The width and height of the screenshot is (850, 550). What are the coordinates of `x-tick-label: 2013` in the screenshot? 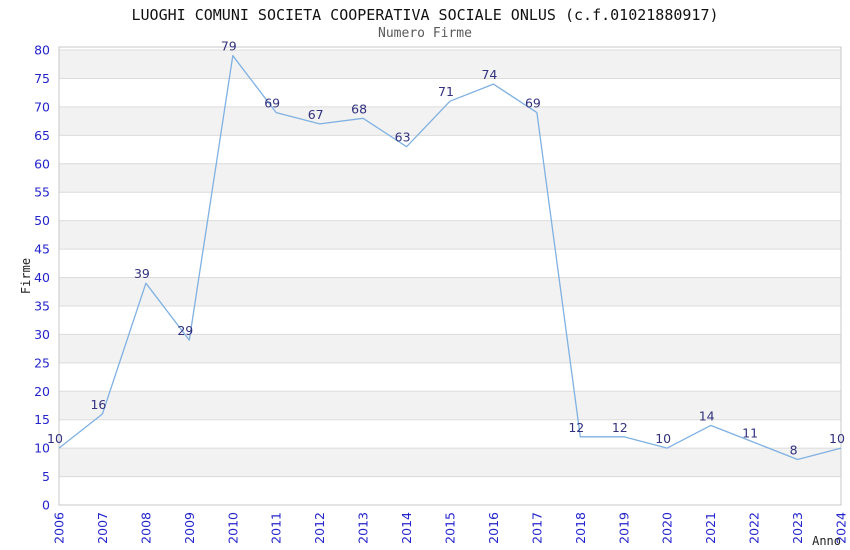 It's located at (363, 528).